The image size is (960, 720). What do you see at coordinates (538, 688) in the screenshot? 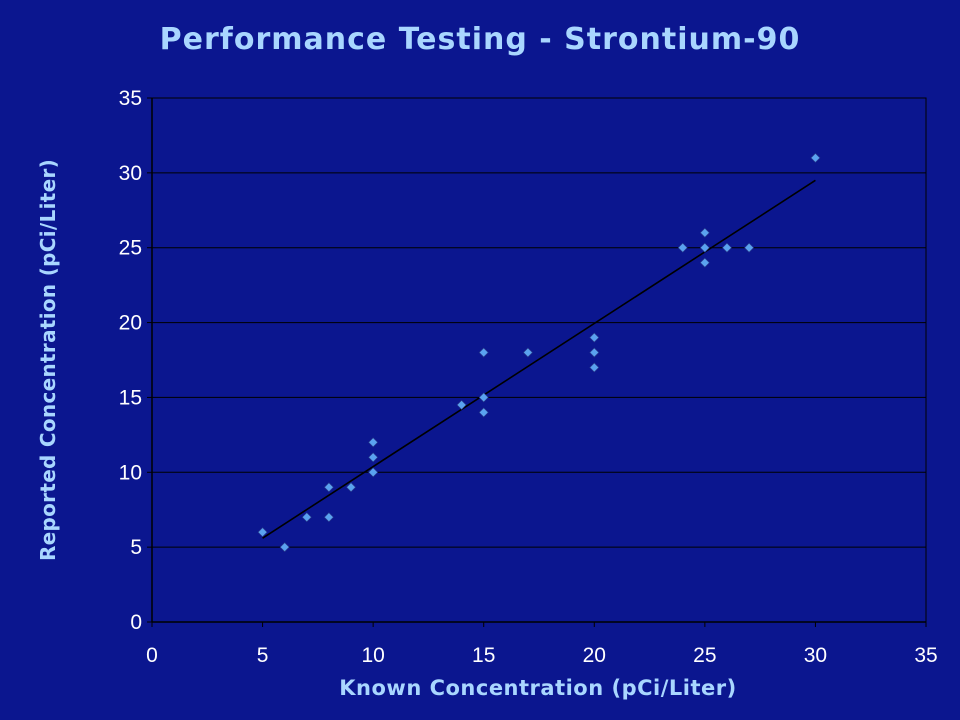
I see `x-axis-title: Known Concentration (pCi/Liter)` at bounding box center [538, 688].